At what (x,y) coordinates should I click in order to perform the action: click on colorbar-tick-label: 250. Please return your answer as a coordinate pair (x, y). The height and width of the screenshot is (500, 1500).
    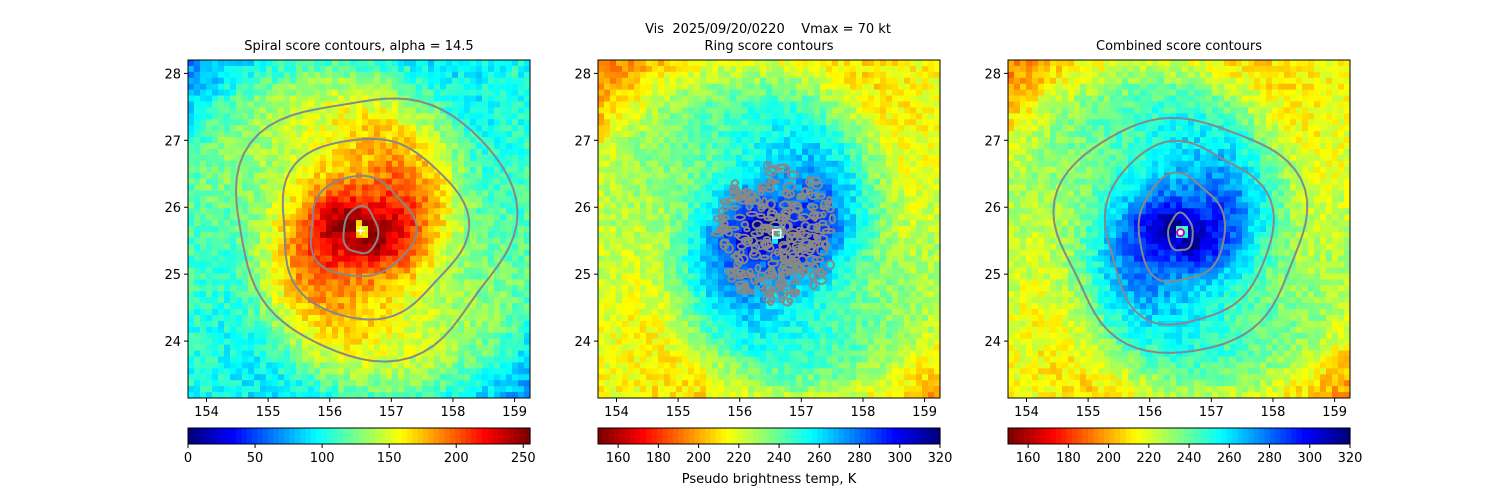
    Looking at the image, I should click on (523, 458).